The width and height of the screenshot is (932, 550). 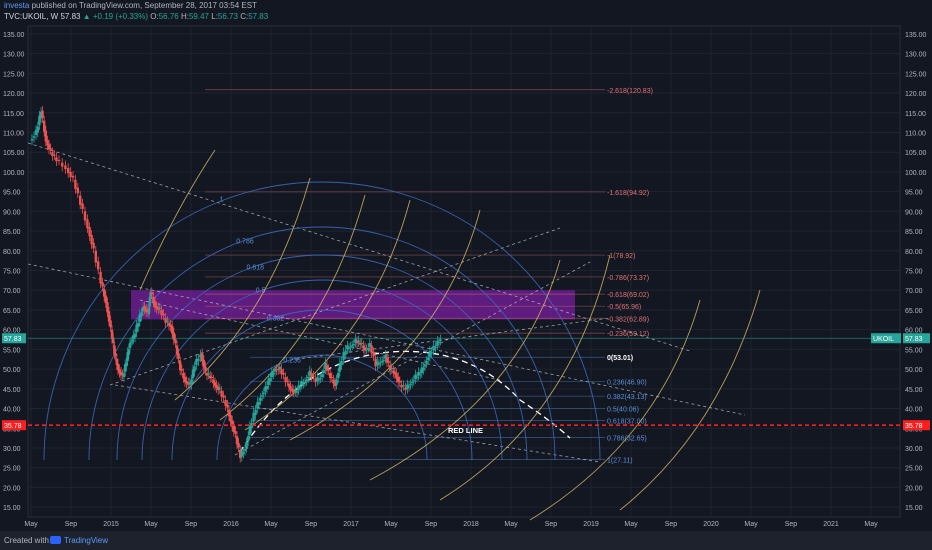 I want to click on tradingview-brand: TradingView, so click(x=86, y=540).